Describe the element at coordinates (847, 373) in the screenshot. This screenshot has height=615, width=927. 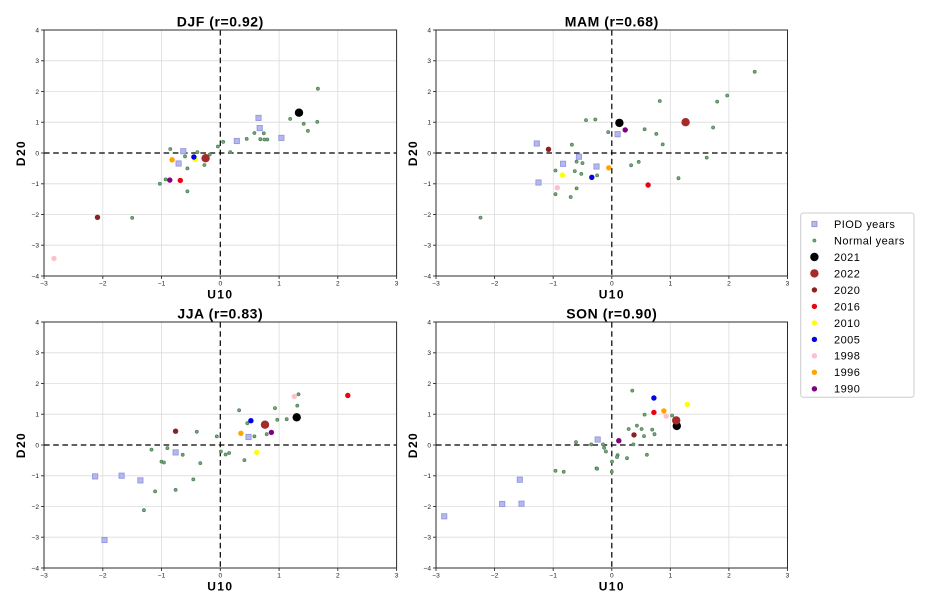
I see `svg-text: 1996` at that location.